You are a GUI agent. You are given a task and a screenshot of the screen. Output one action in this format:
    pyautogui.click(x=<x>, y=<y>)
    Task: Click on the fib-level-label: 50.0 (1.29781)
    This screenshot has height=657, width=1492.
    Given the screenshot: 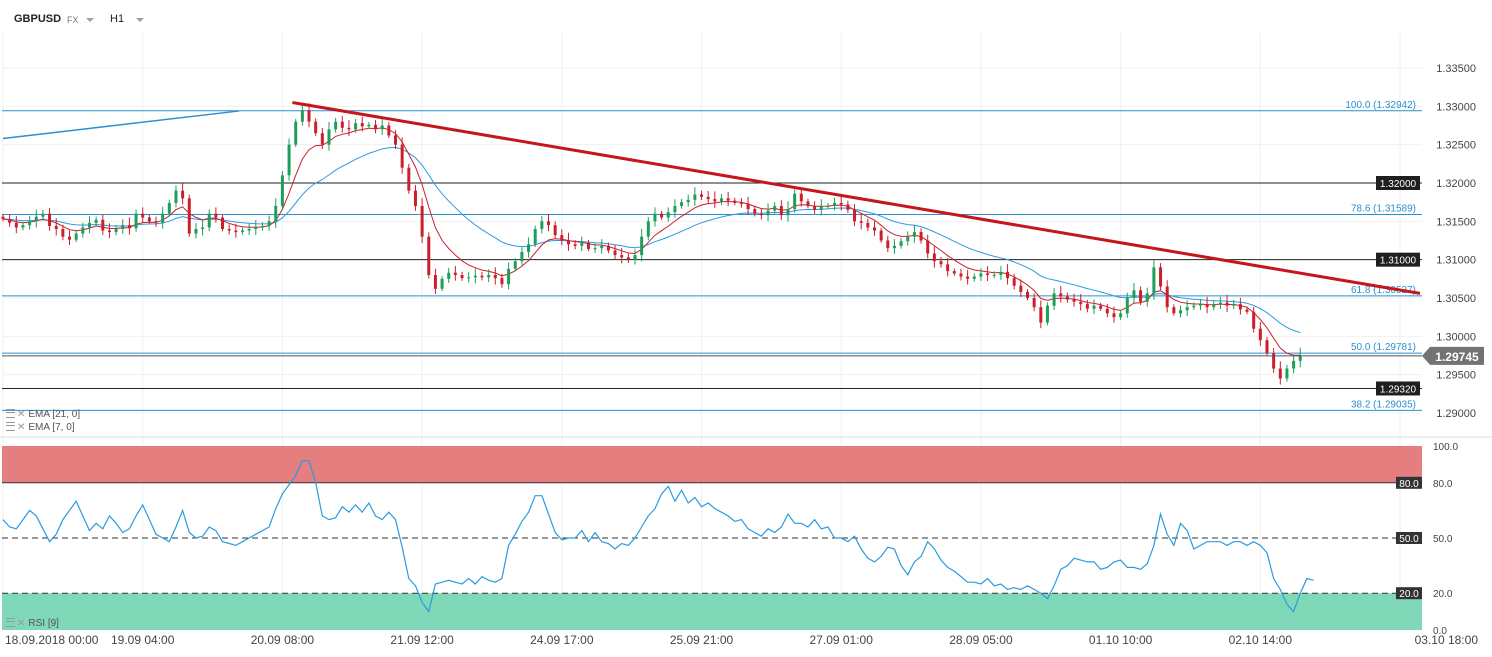 What is the action you would take?
    pyautogui.click(x=1383, y=347)
    